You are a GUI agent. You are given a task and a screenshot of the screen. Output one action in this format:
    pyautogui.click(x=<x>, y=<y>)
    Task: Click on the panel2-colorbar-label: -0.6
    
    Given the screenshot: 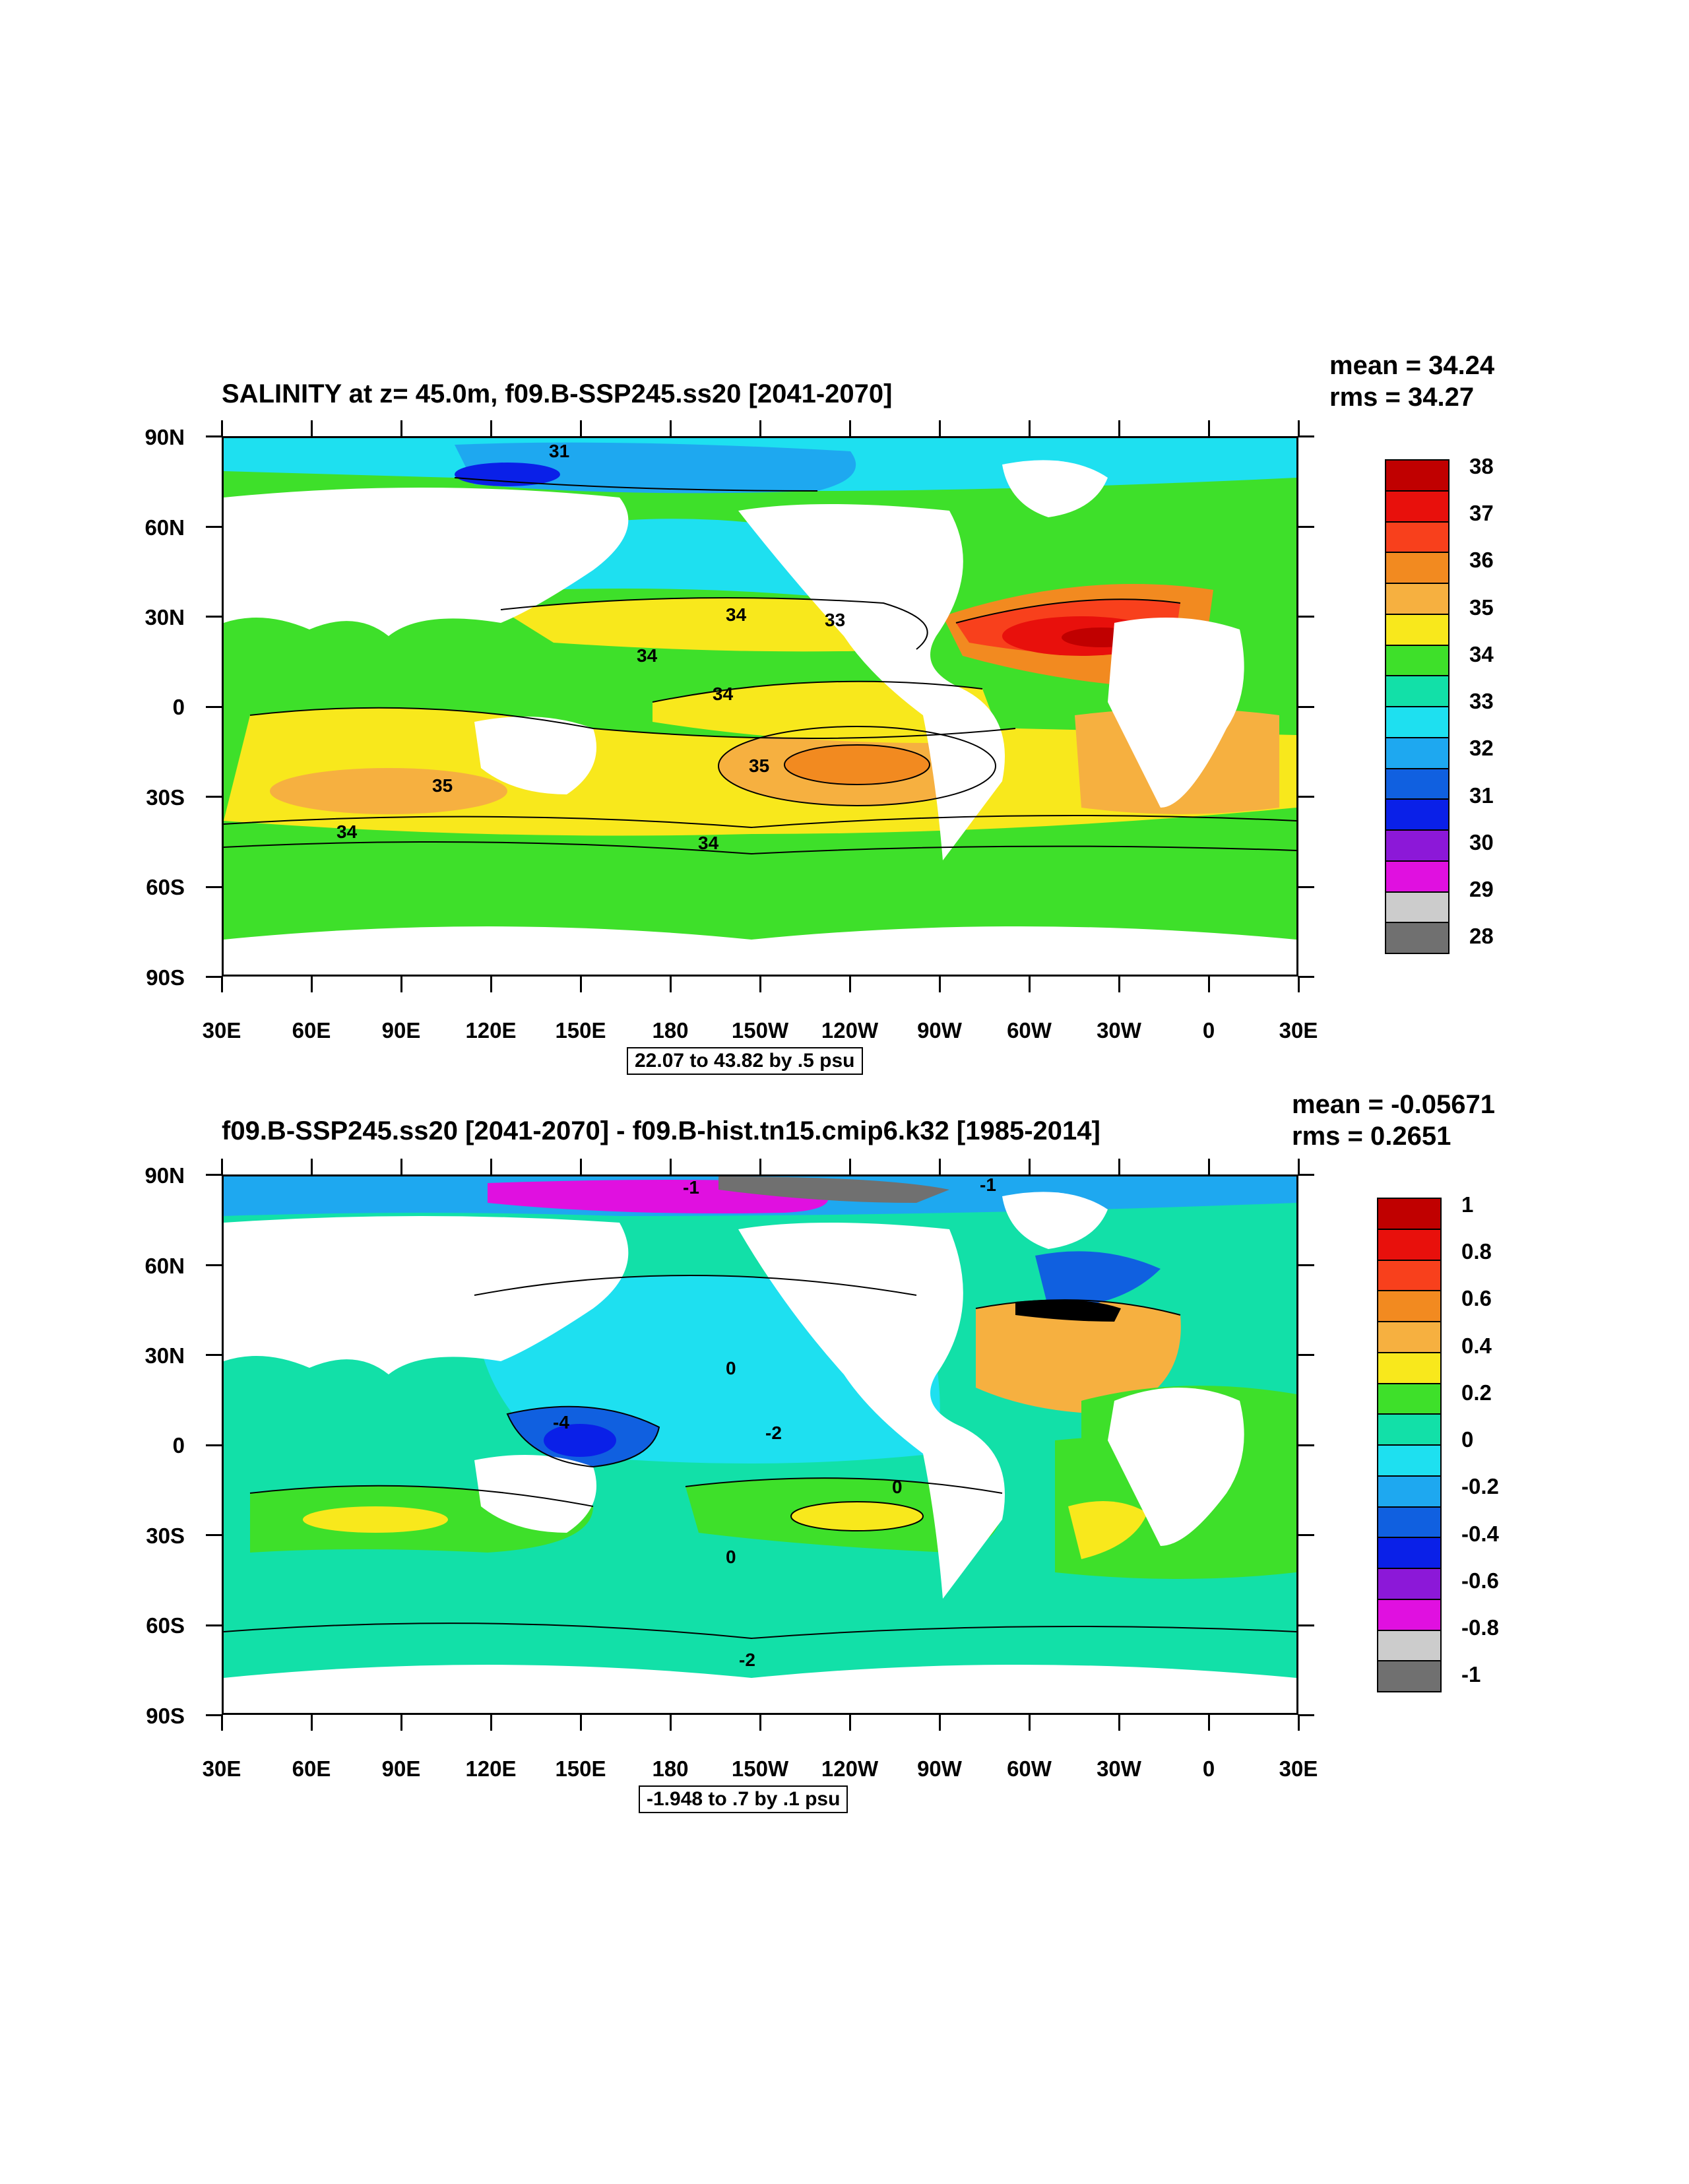 What is the action you would take?
    pyautogui.click(x=1480, y=1580)
    